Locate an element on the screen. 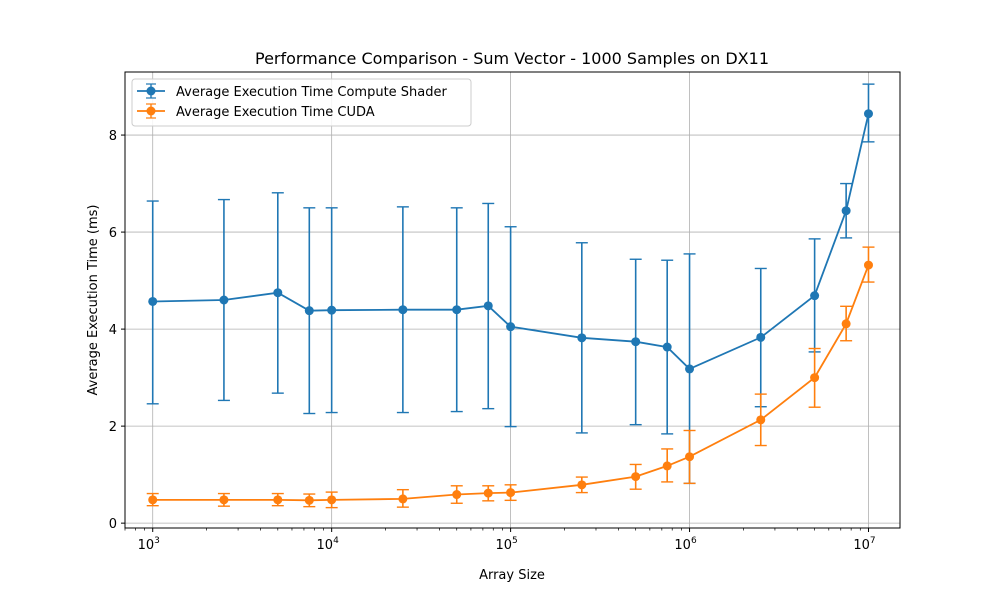 The image size is (1000, 600). y-tick-label: 2 is located at coordinates (113, 427).